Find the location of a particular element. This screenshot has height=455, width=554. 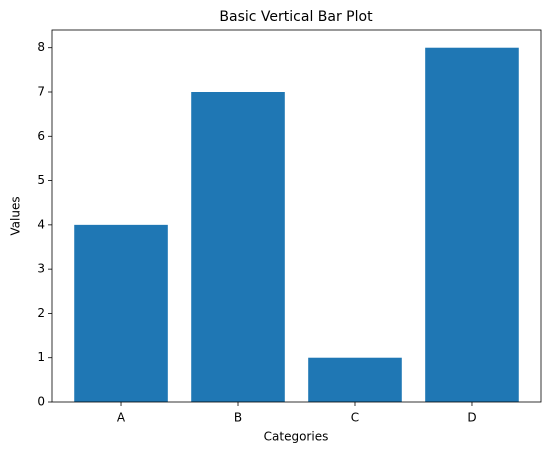

x-axis-label: Categories is located at coordinates (296, 437).